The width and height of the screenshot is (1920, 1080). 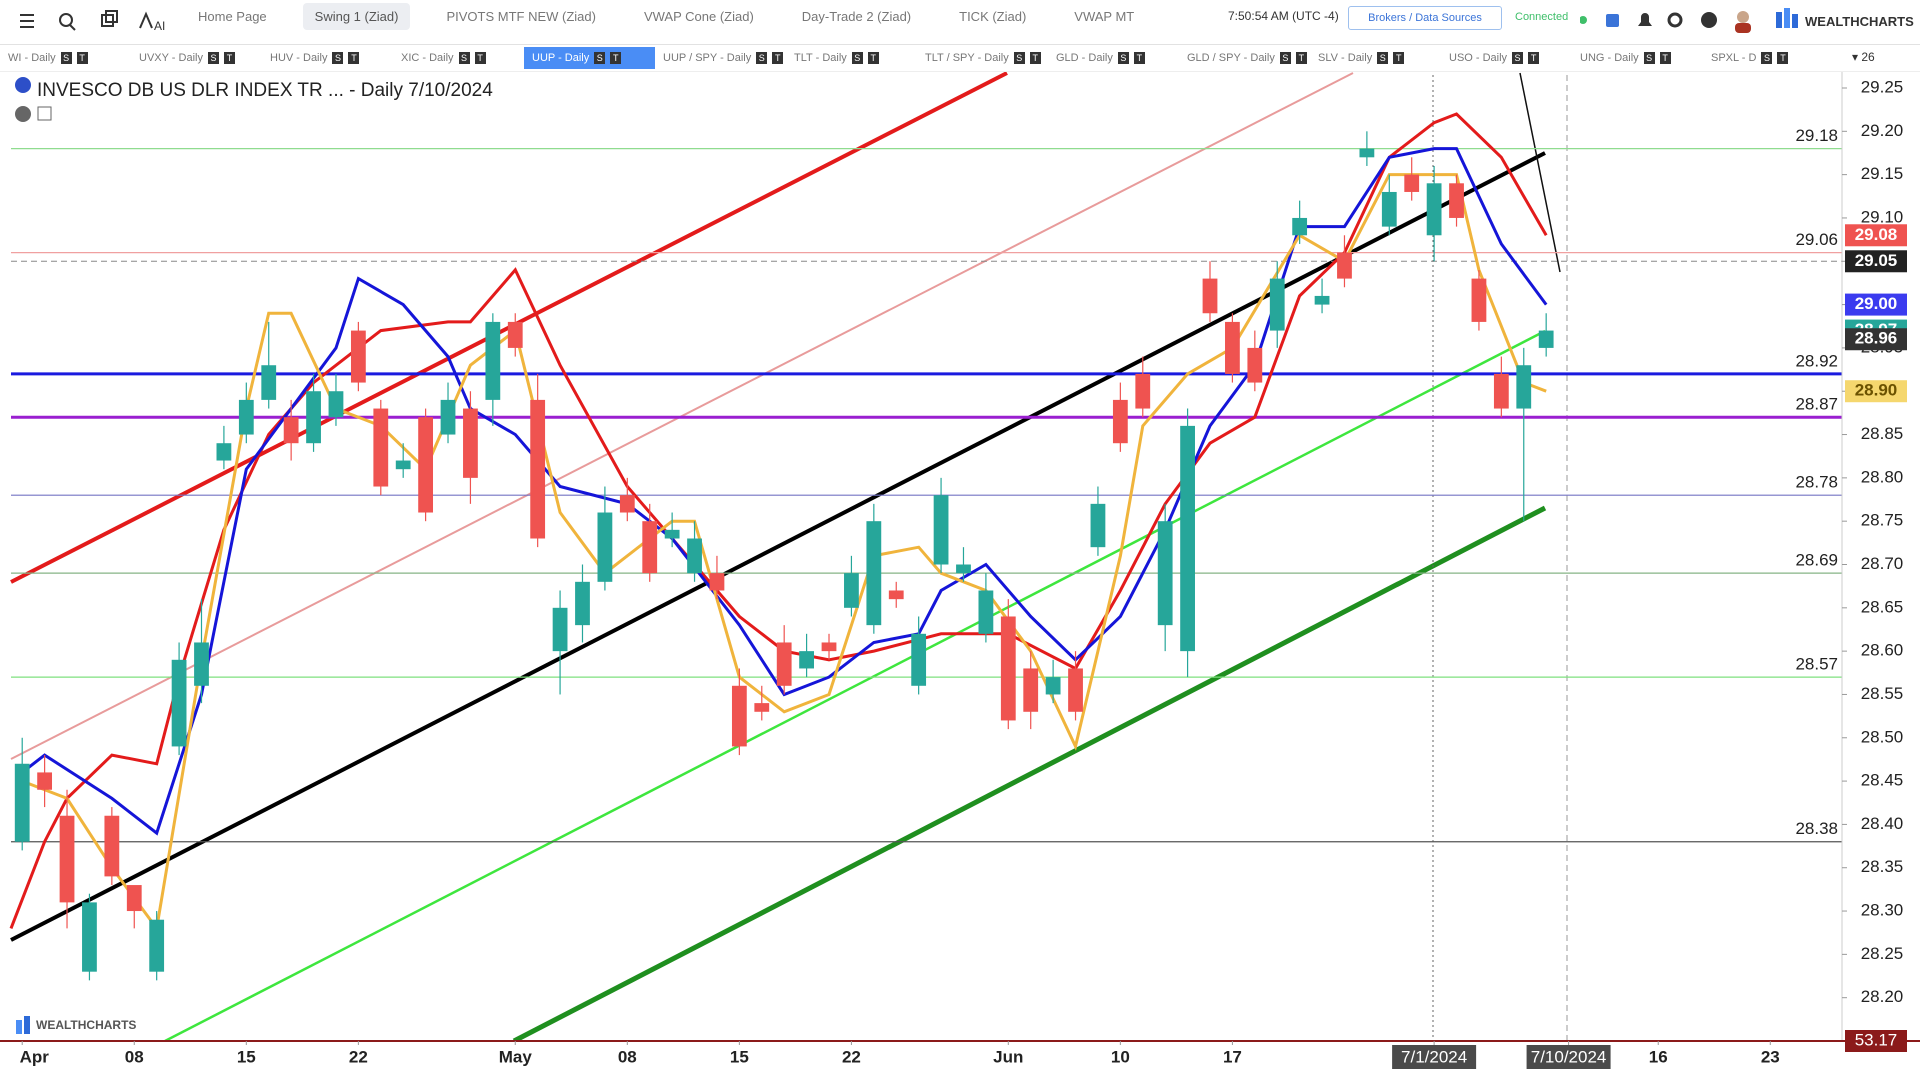 What do you see at coordinates (32, 58) in the screenshot?
I see `watchlist-label: WI - Daily` at bounding box center [32, 58].